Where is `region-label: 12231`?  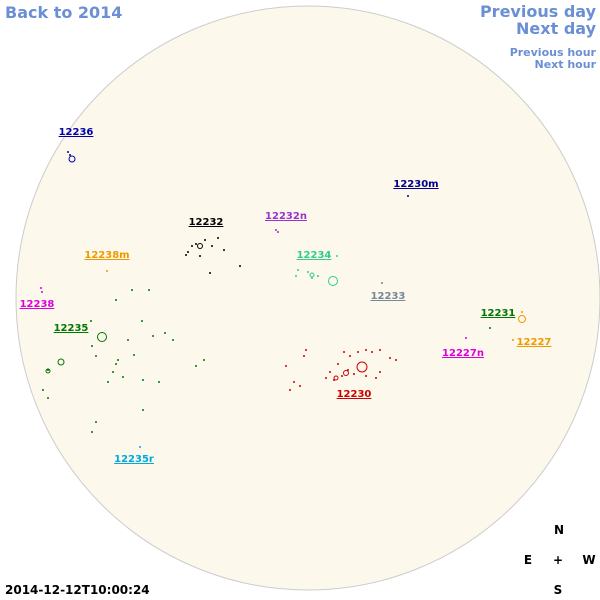 region-label: 12231 is located at coordinates (498, 313).